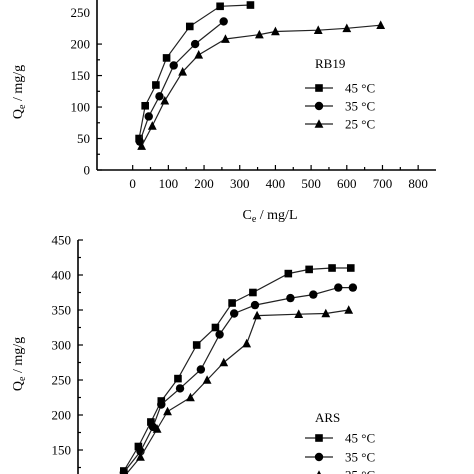 This screenshot has height=474, width=474. What do you see at coordinates (81, 12) in the screenshot?
I see `top-y-tick-label: 250` at bounding box center [81, 12].